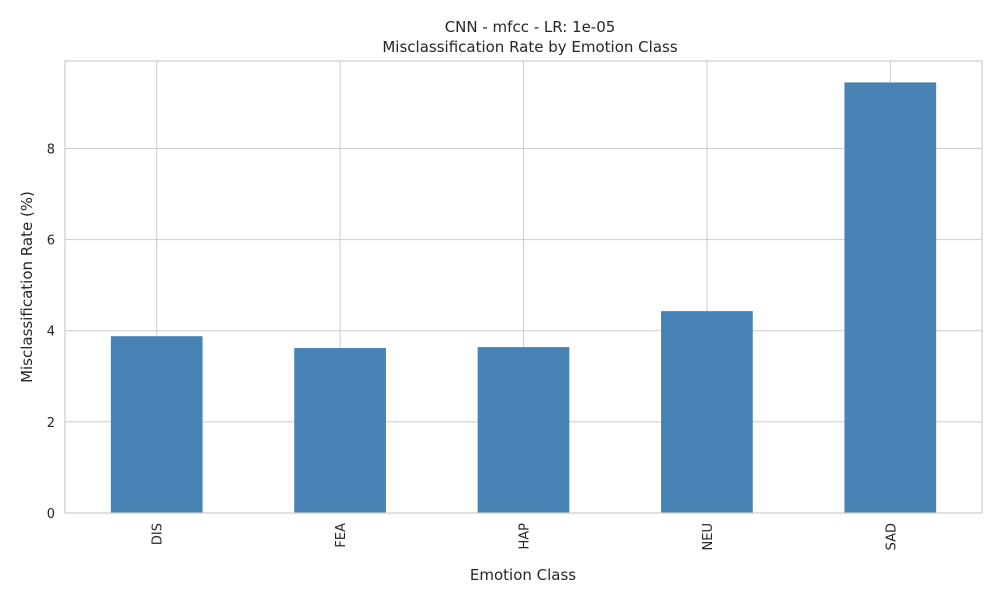 This screenshot has height=600, width=1000. Describe the element at coordinates (708, 536) in the screenshot. I see `x-tick-label: NEU` at that location.